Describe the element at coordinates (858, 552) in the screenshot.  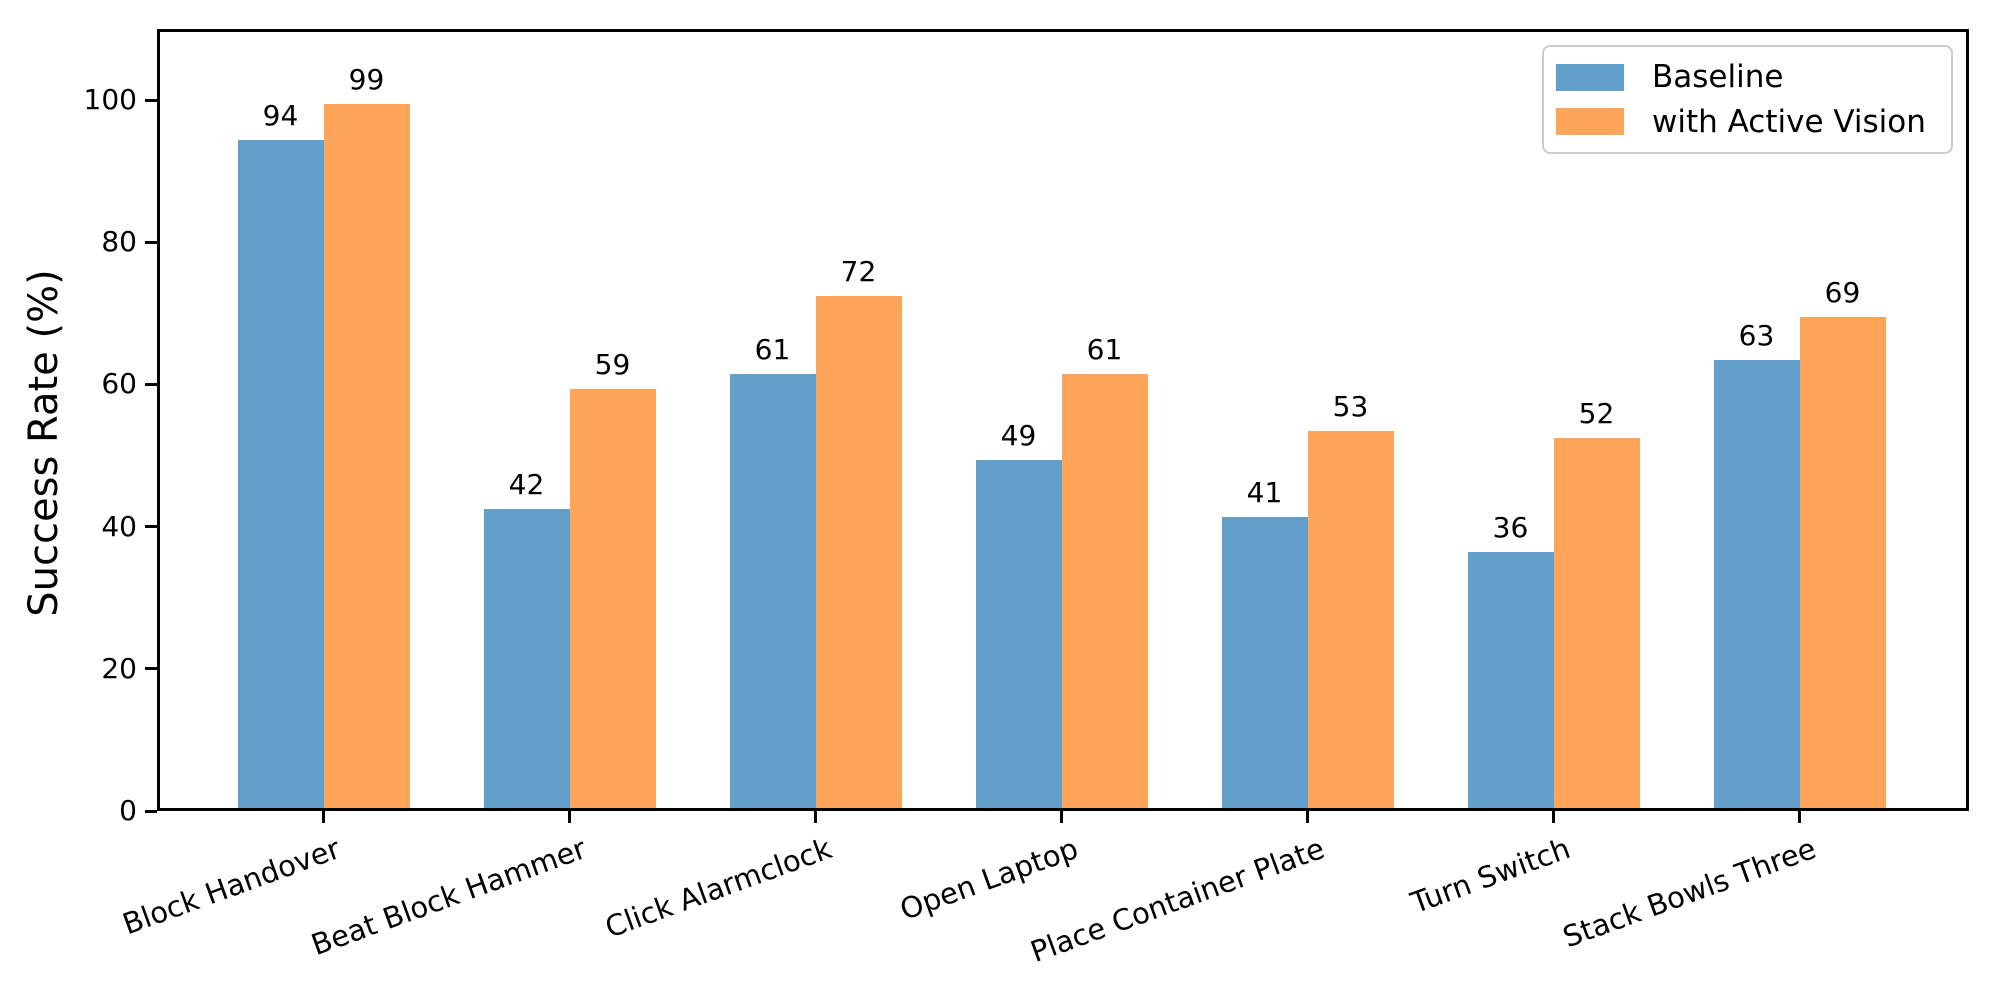
I see `bar-with-active-vision-click-alarmclock` at that location.